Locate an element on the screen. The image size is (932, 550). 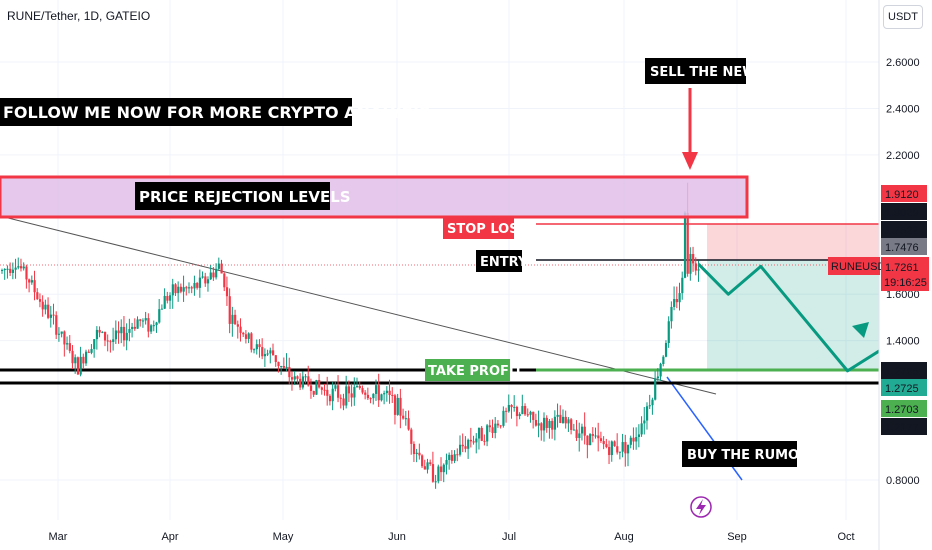
annotation-buy-rumors: BUY THE RUMORS is located at coordinates (750, 454).